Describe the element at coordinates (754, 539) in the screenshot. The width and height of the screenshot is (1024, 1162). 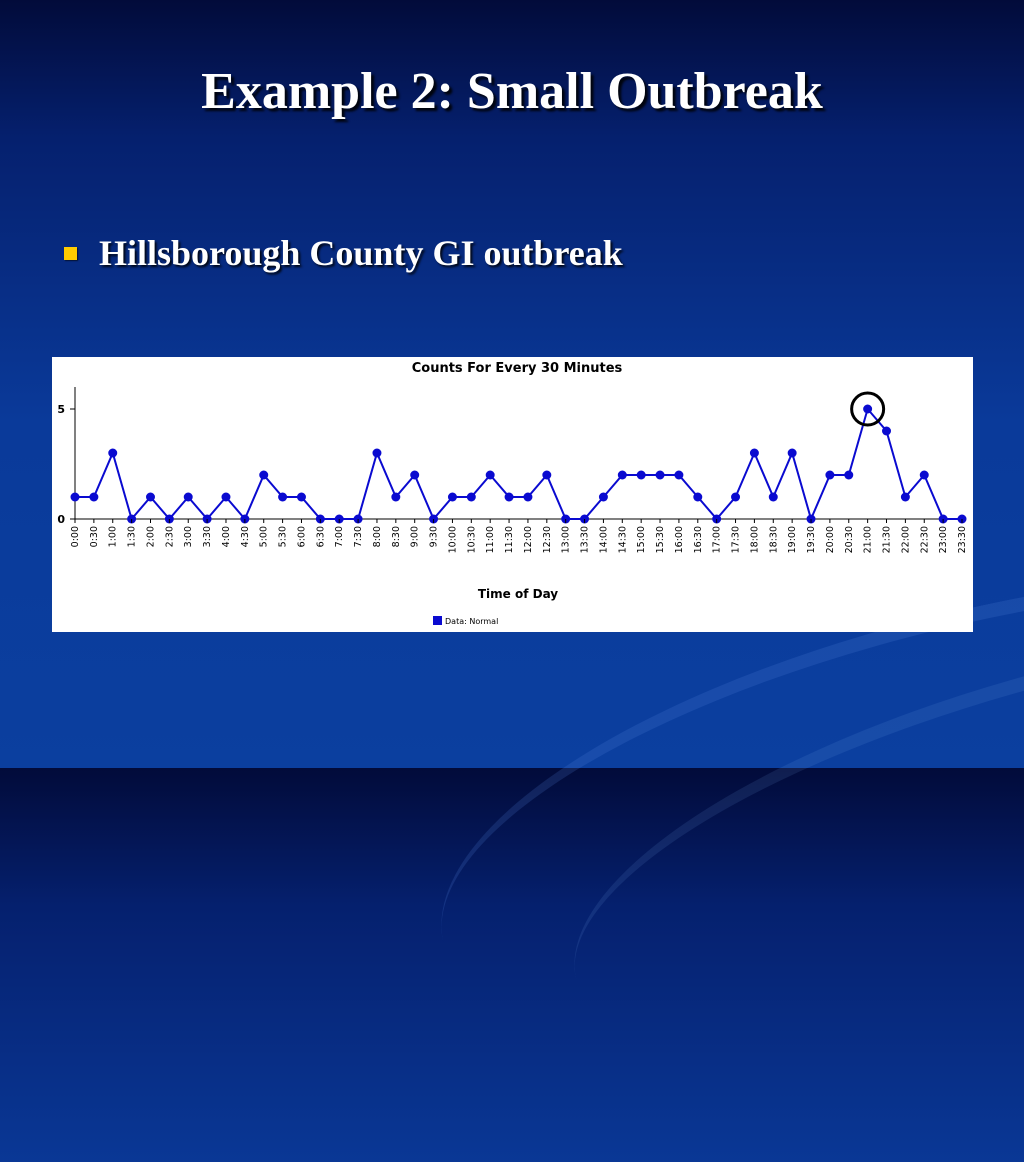
I see `x-tick-label: 18:00` at that location.